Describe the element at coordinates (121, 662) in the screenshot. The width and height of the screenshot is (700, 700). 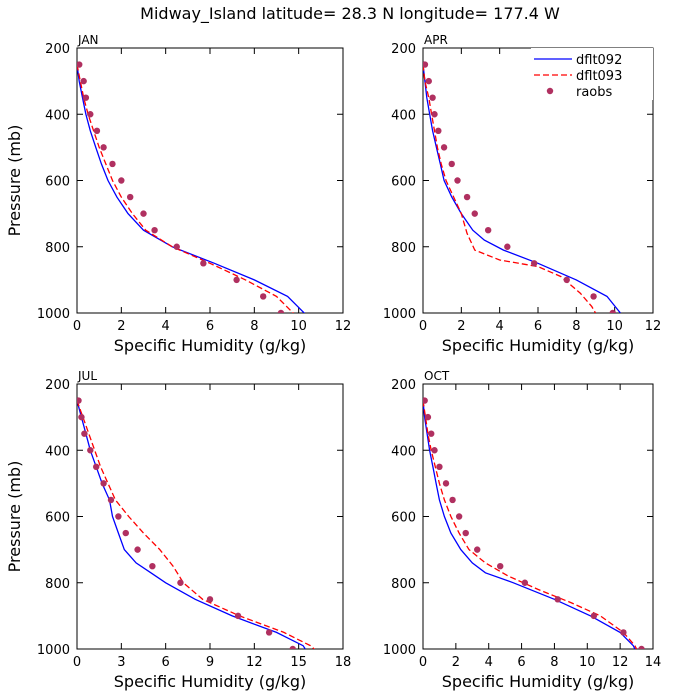
I see `x-tick-label: 3` at that location.